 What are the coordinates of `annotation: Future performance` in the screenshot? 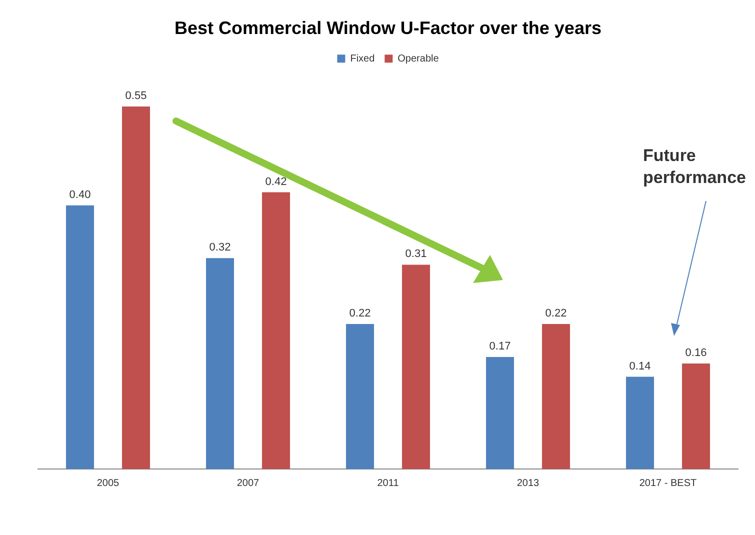 It's located at (694, 167).